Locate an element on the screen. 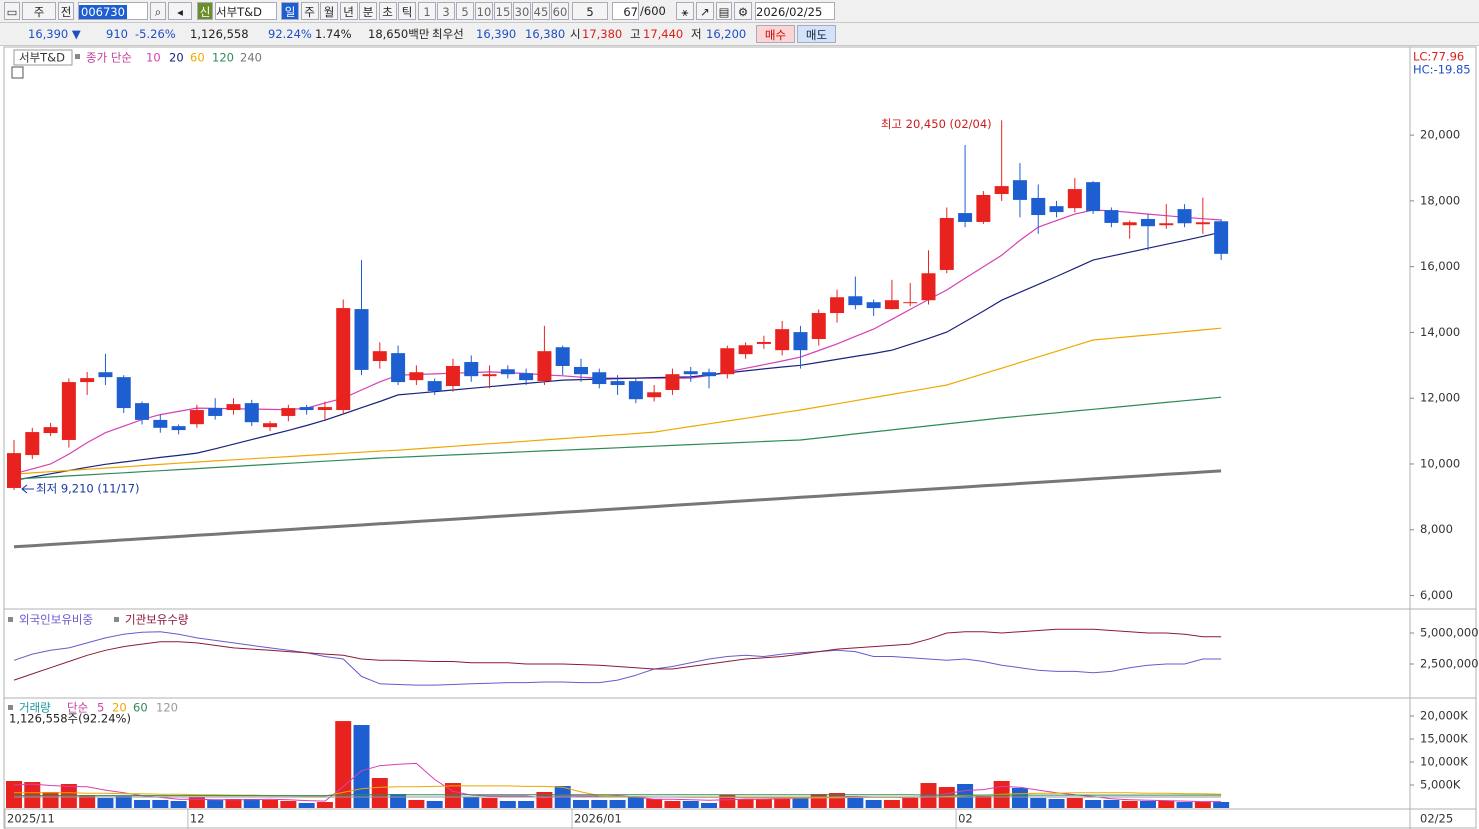 The height and width of the screenshot is (829, 1479). interval-button: 10 is located at coordinates (484, 11).